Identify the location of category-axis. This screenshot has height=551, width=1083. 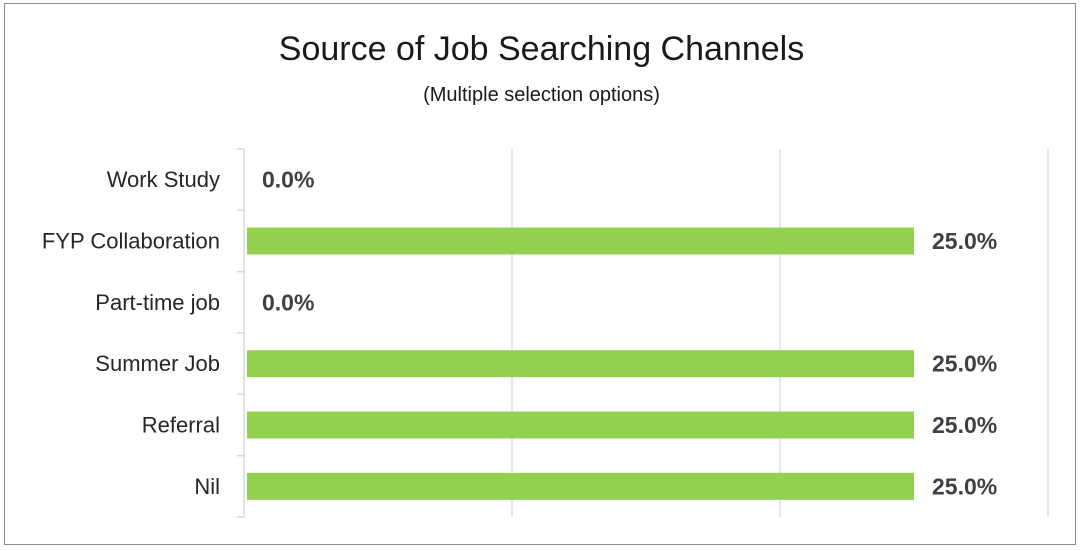
(241, 333).